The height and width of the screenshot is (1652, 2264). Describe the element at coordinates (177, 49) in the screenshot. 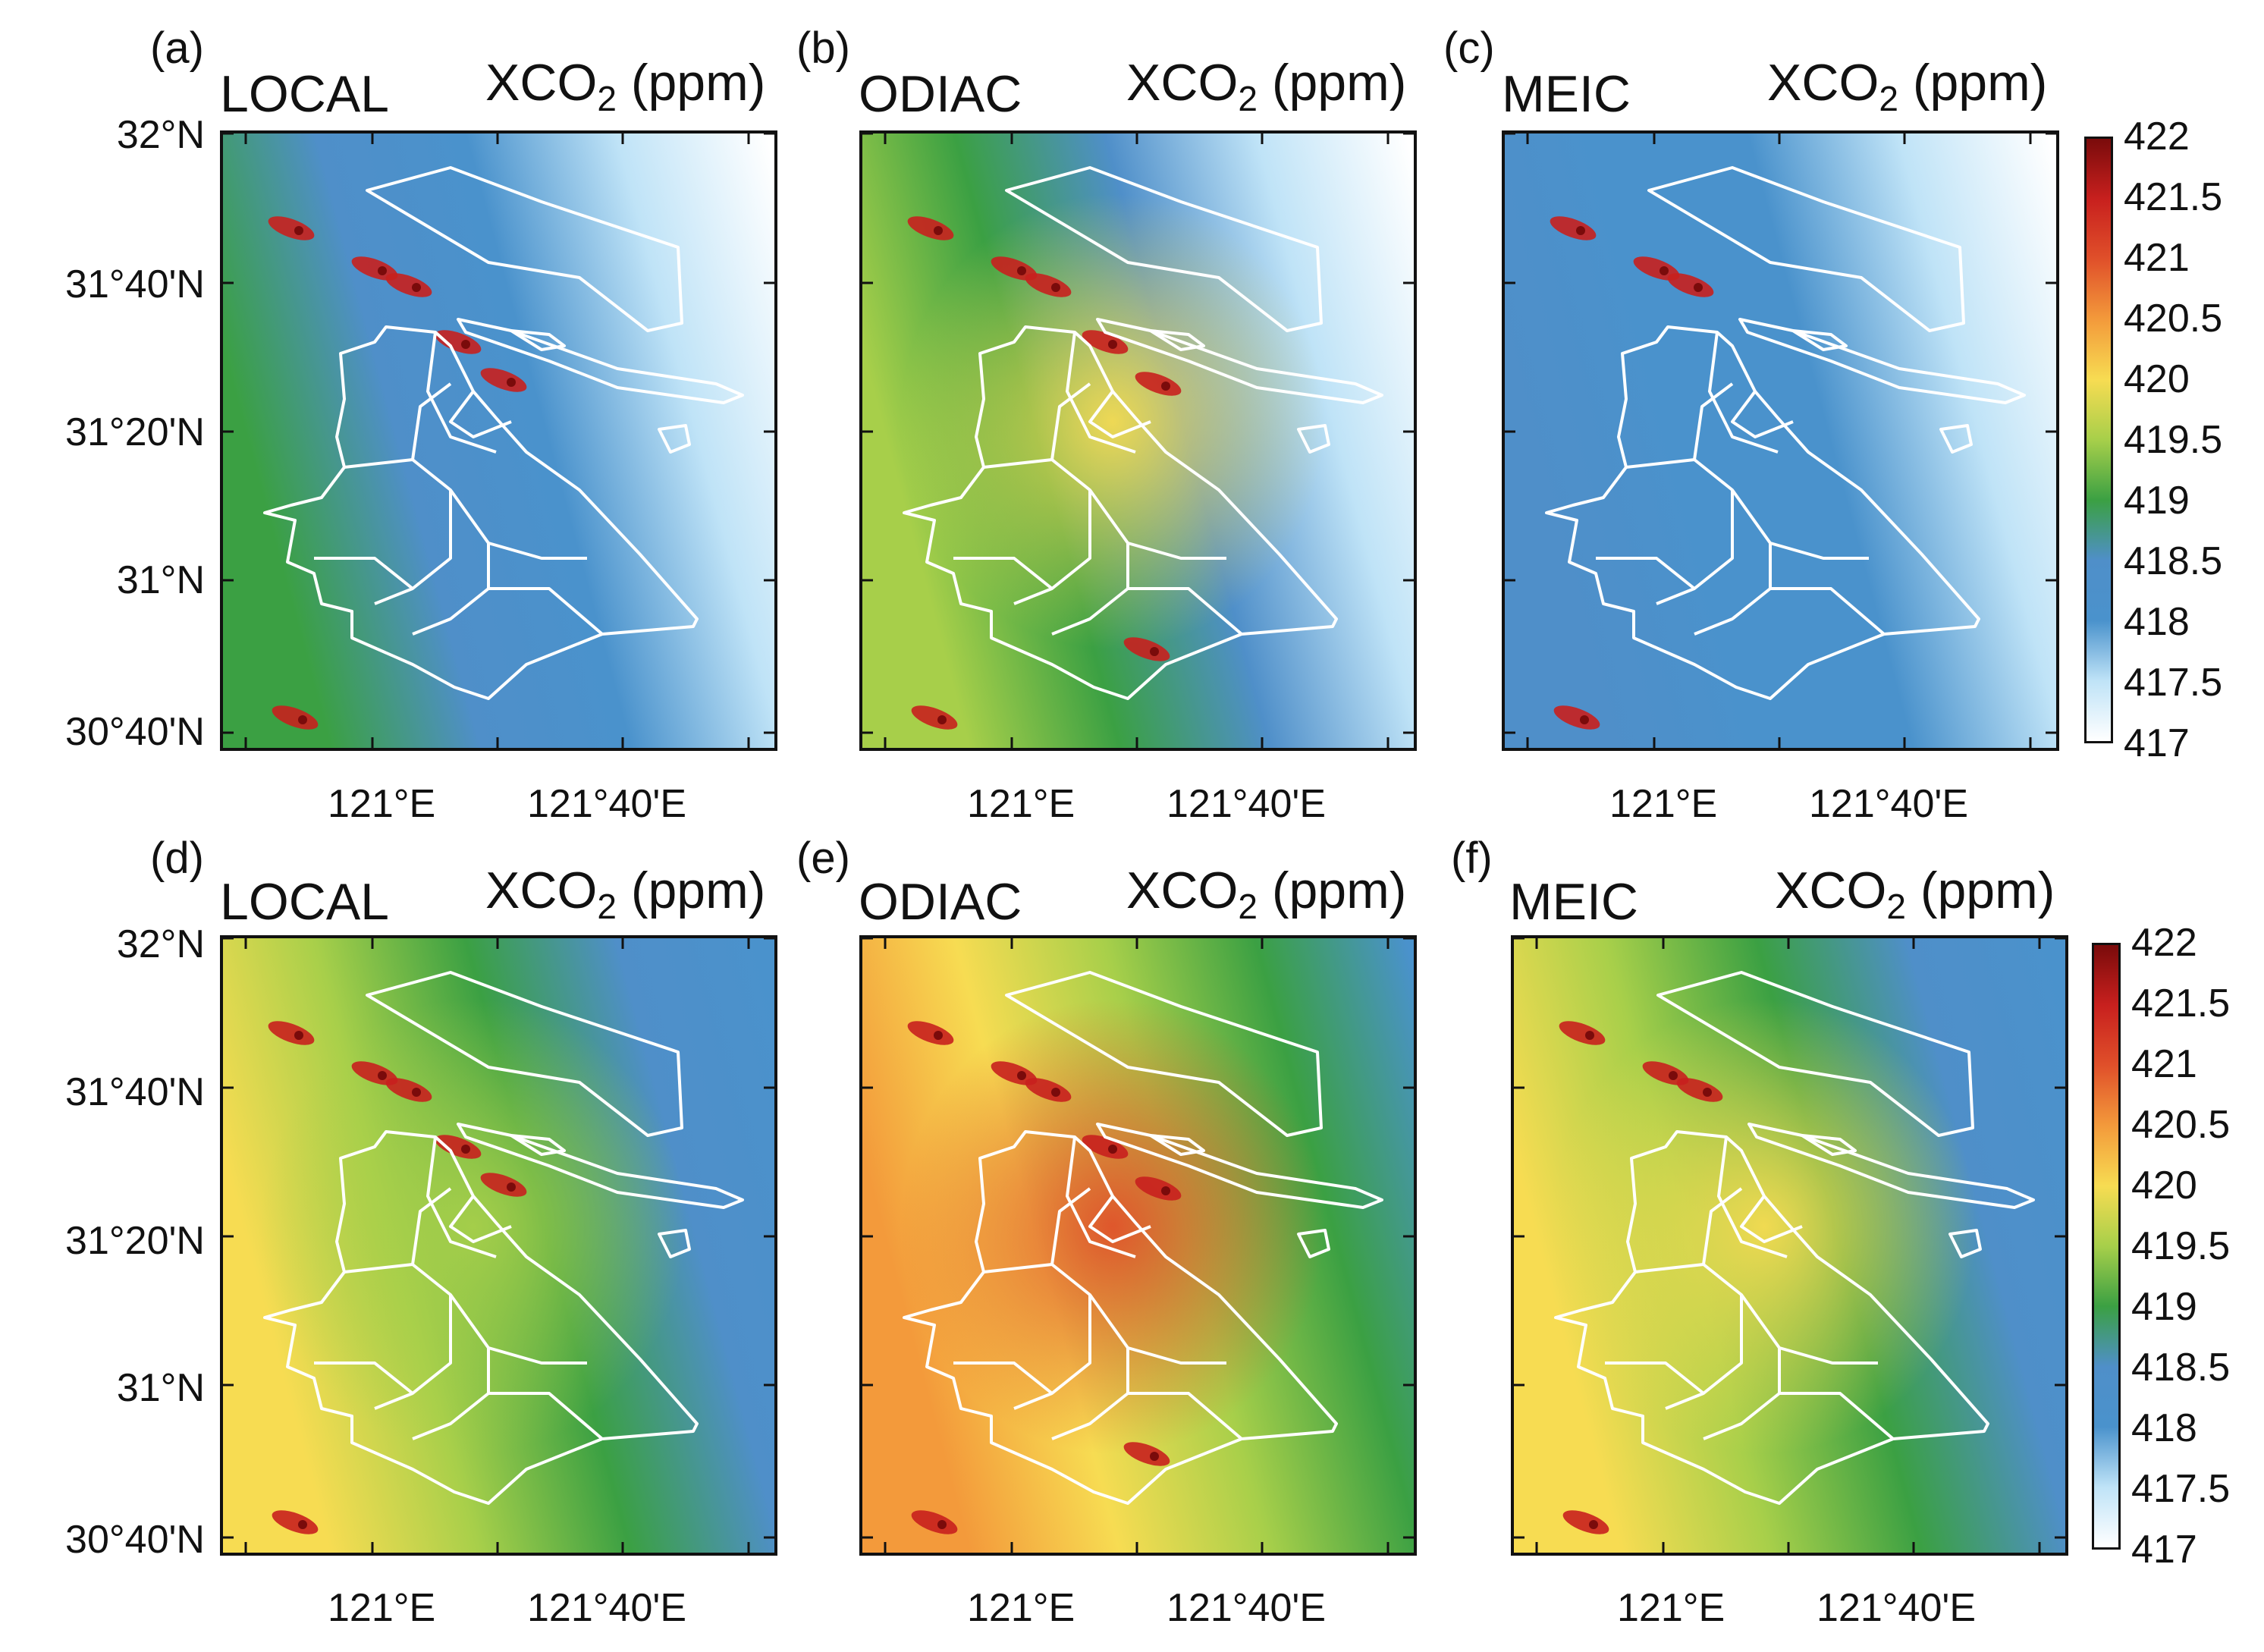

I see `panel-label: (a)` at that location.